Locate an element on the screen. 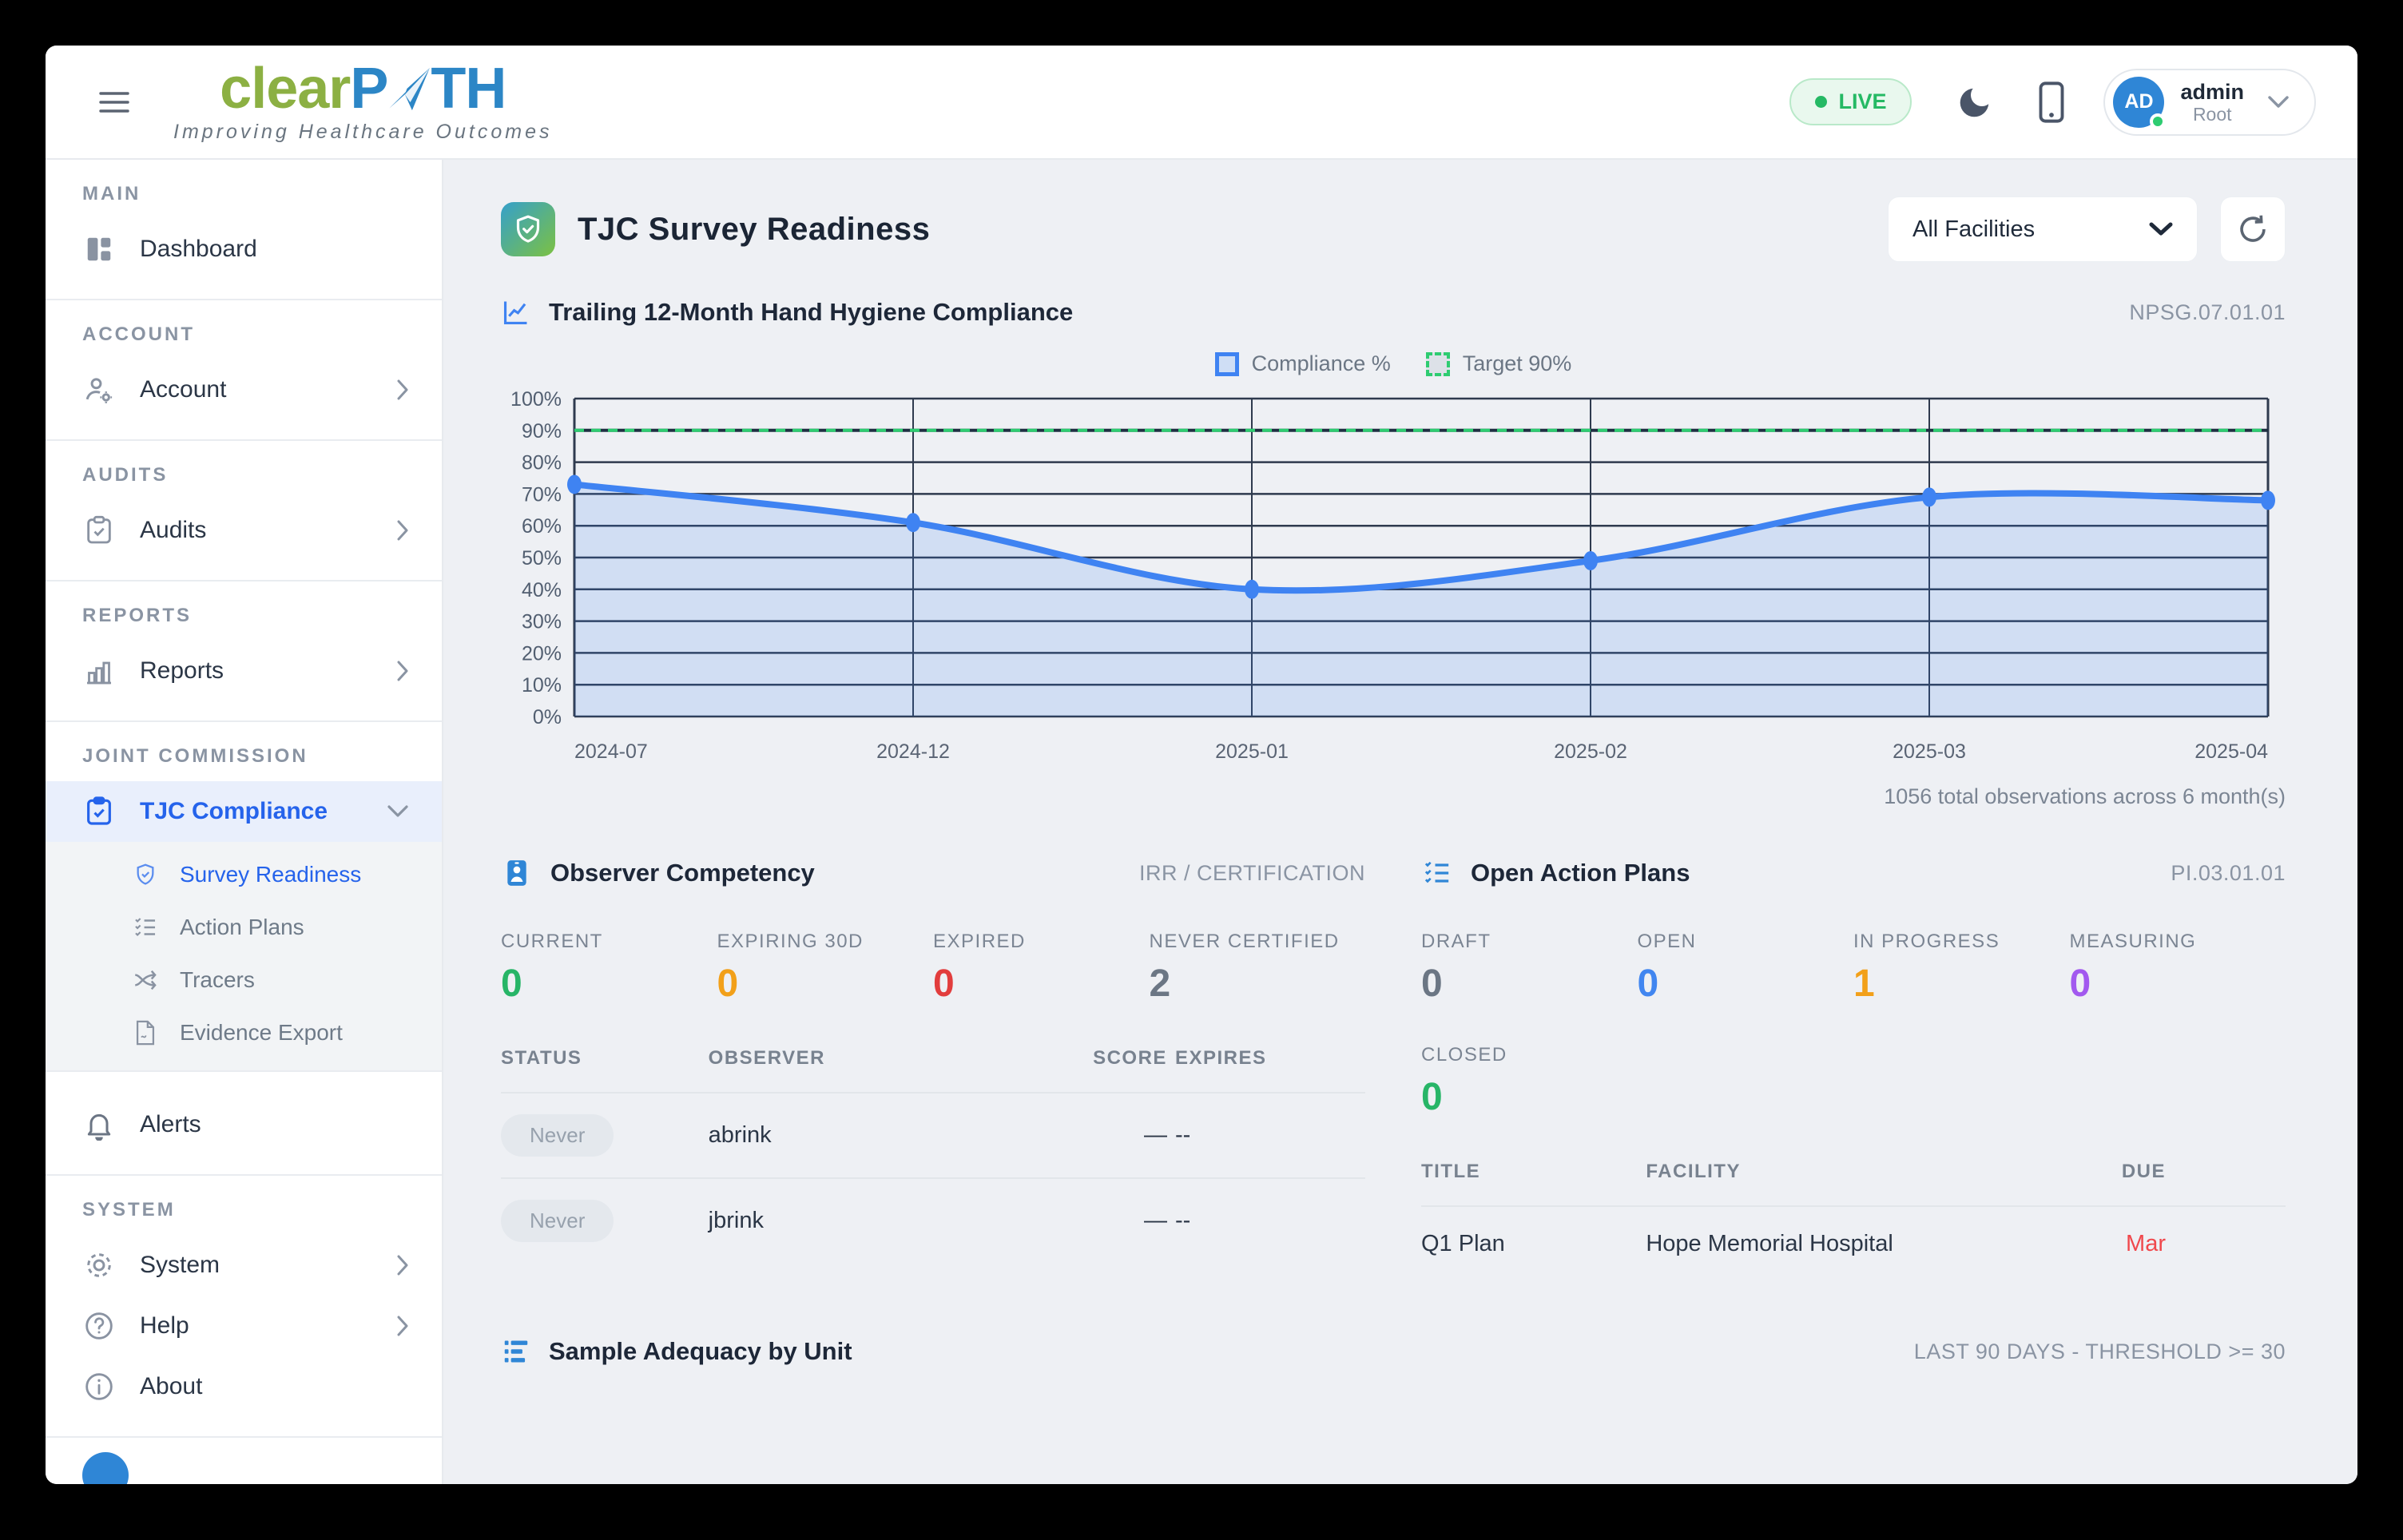 The width and height of the screenshot is (2403, 1540). sidebar-subitem-tracers: Tracers is located at coordinates (244, 980).